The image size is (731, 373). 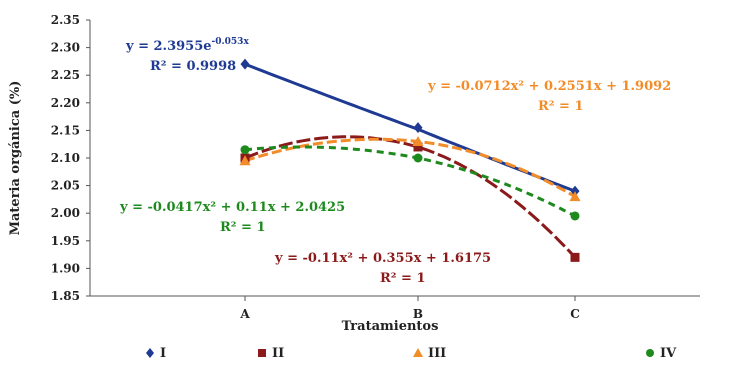 What do you see at coordinates (65, 130) in the screenshot?
I see `y-tick-label: 2.15` at bounding box center [65, 130].